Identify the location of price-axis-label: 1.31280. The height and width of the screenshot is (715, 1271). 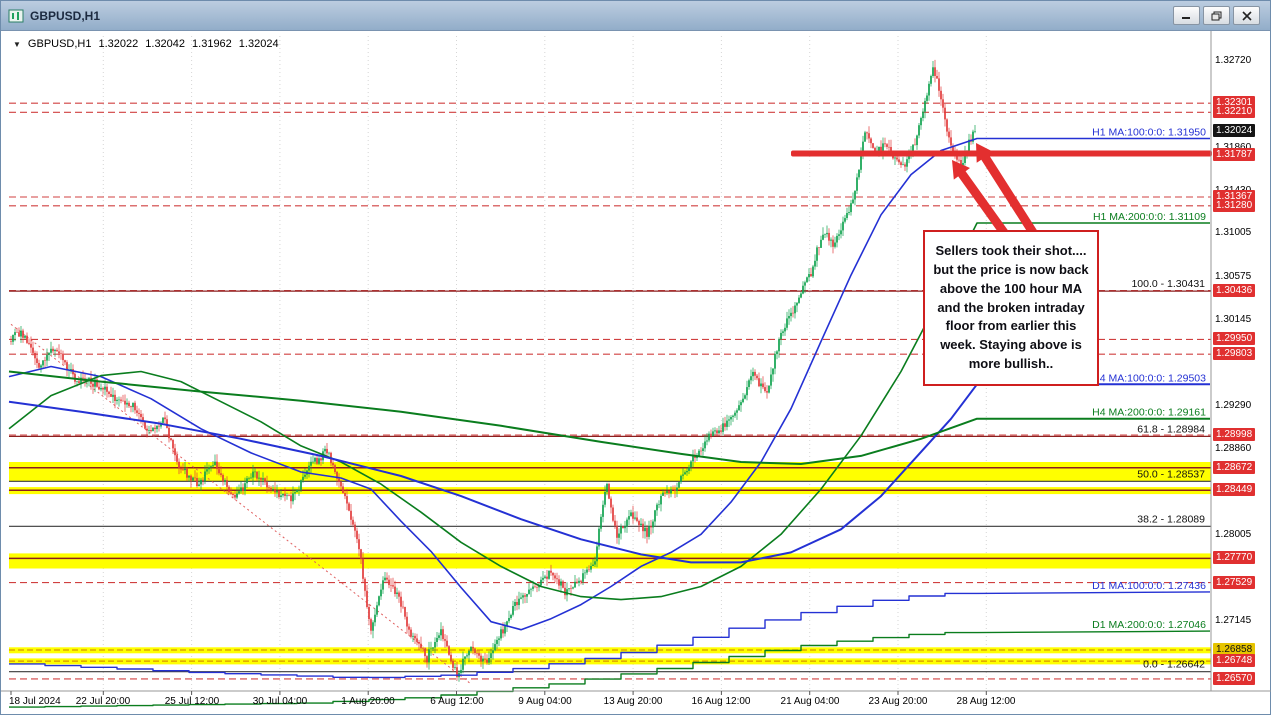
(1234, 205).